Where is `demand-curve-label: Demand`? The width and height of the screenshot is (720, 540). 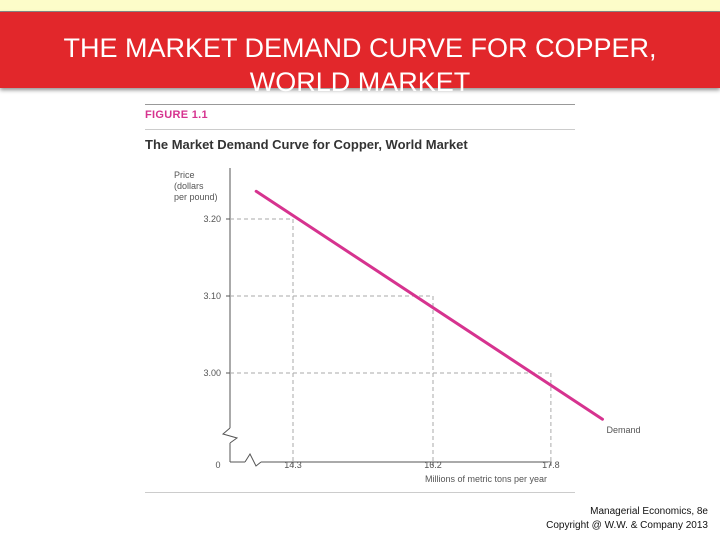 demand-curve-label: Demand is located at coordinates (623, 430).